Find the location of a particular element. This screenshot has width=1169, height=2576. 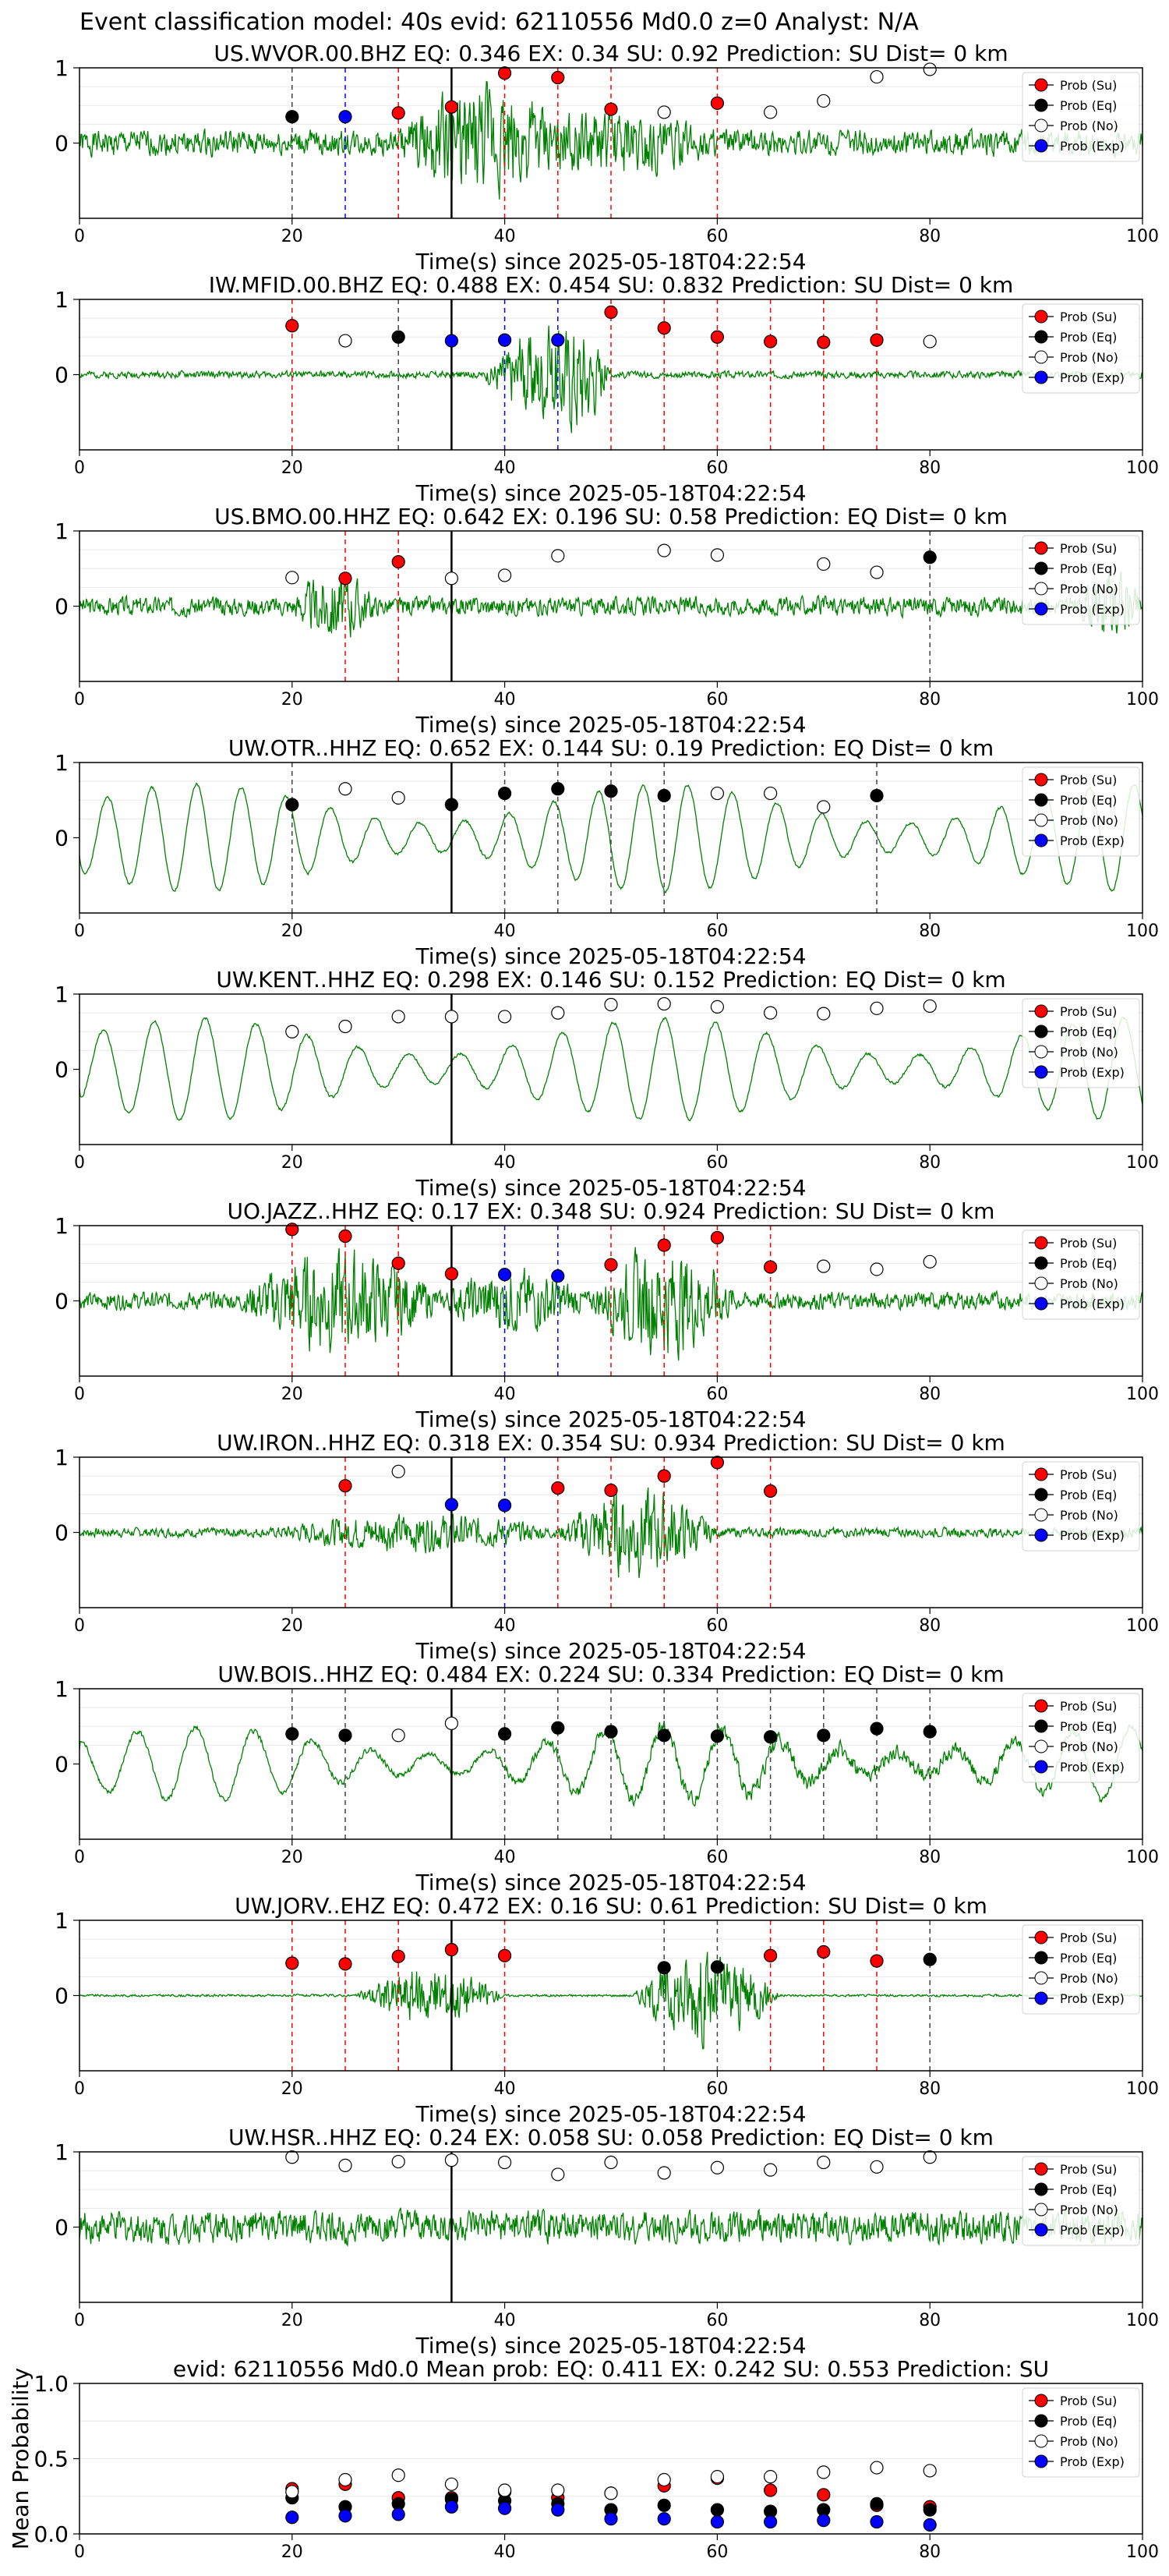

mean-marker-eq is located at coordinates (717, 2510).